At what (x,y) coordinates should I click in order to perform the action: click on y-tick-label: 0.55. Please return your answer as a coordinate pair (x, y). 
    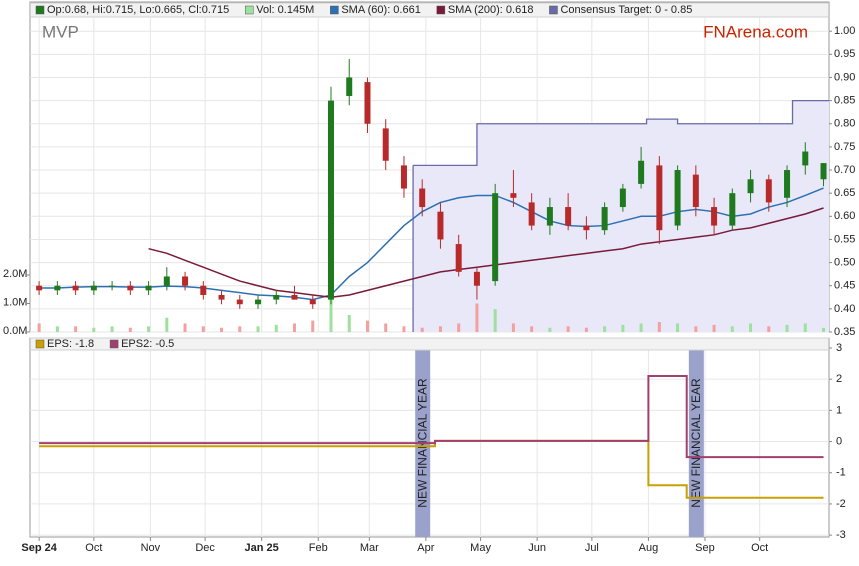
    Looking at the image, I should click on (844, 239).